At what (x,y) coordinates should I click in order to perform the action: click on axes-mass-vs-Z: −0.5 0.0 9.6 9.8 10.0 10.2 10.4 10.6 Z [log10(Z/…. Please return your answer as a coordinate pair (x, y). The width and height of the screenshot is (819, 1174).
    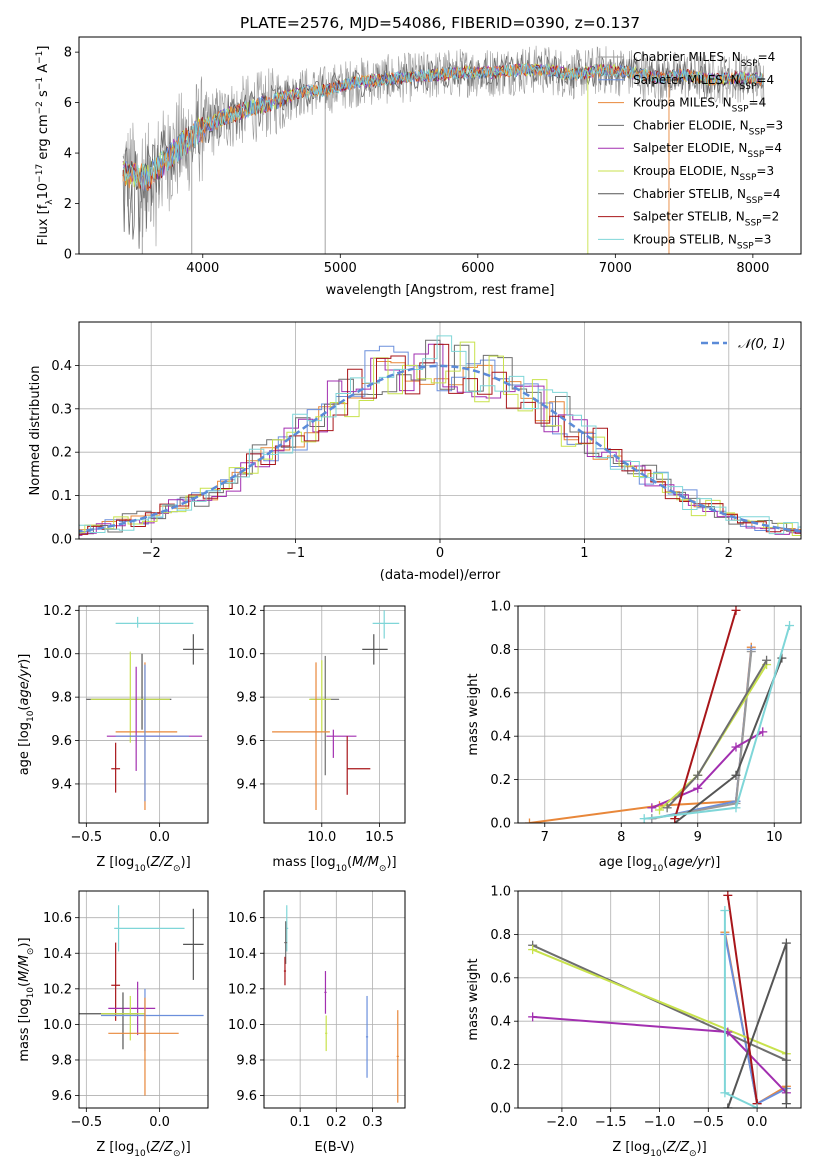
    Looking at the image, I should click on (113, 1024).